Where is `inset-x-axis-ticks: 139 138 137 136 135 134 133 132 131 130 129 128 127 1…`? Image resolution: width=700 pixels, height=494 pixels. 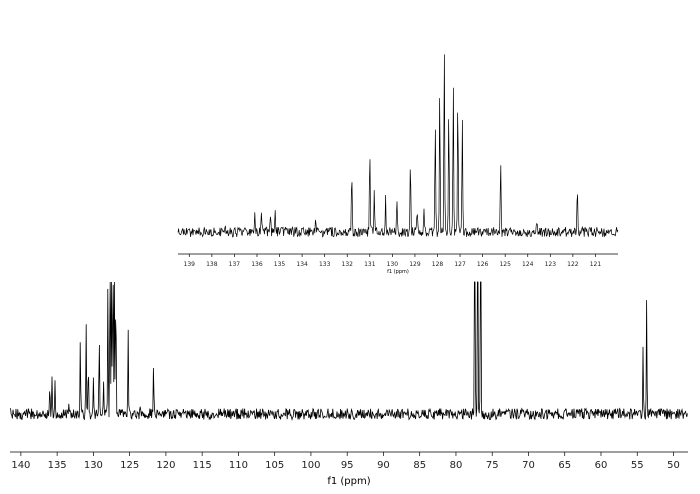
inset-x-axis-ticks: 139 138 137 136 135 134 133 132 131 130 129 128 127 1… is located at coordinates (393, 261).